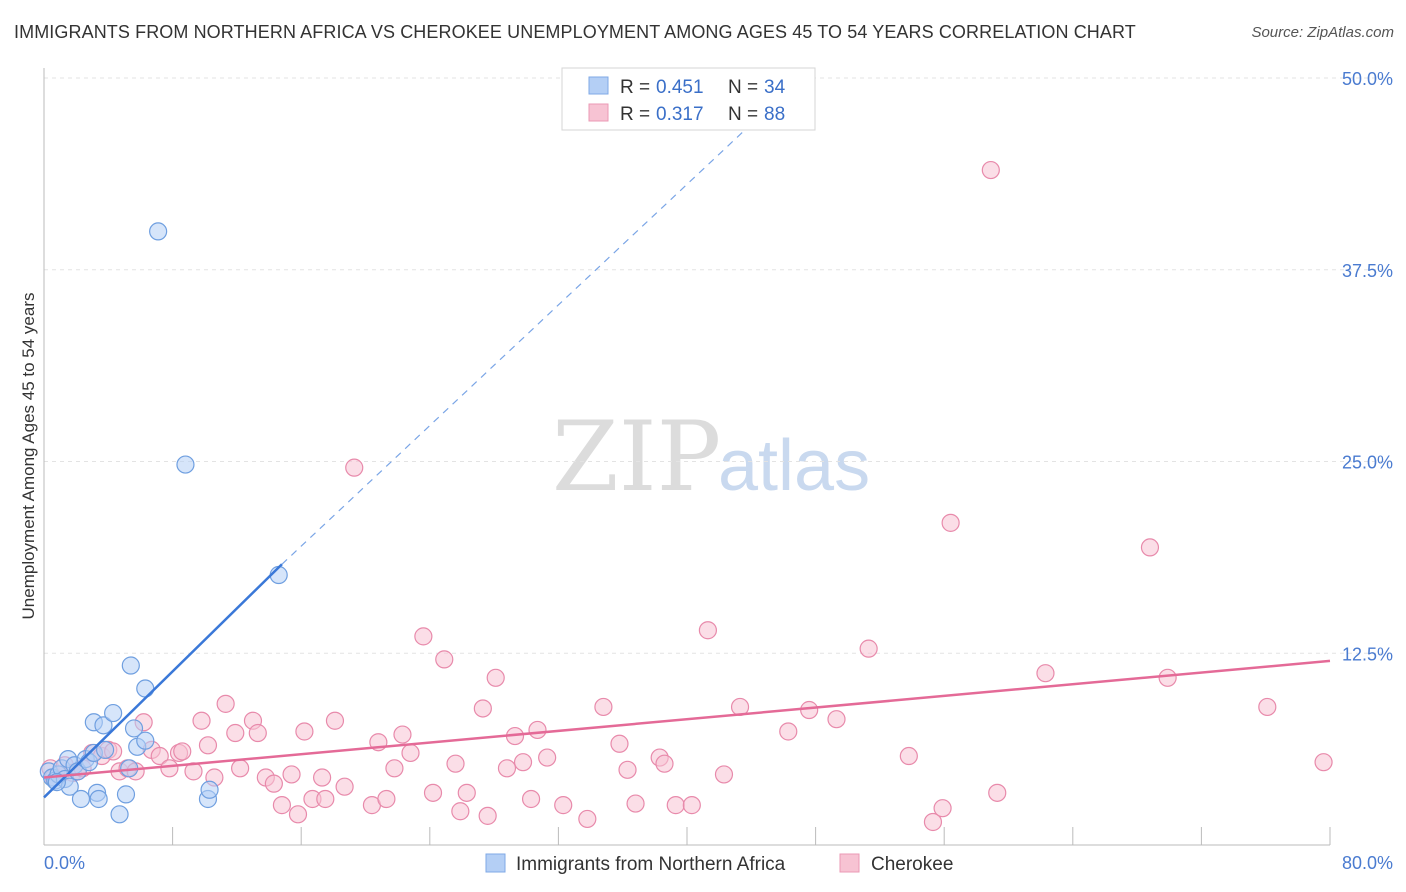 The image size is (1406, 892). Describe the element at coordinates (849, 863) in the screenshot. I see `legend-swatch-cherokee` at that location.